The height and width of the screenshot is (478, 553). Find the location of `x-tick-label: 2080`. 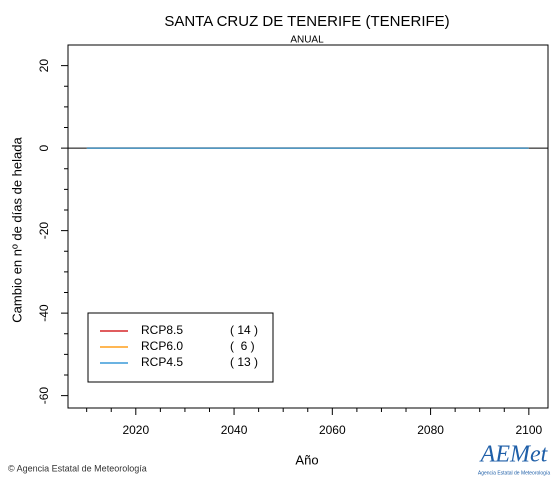

x-tick-label: 2080 is located at coordinates (430, 430).